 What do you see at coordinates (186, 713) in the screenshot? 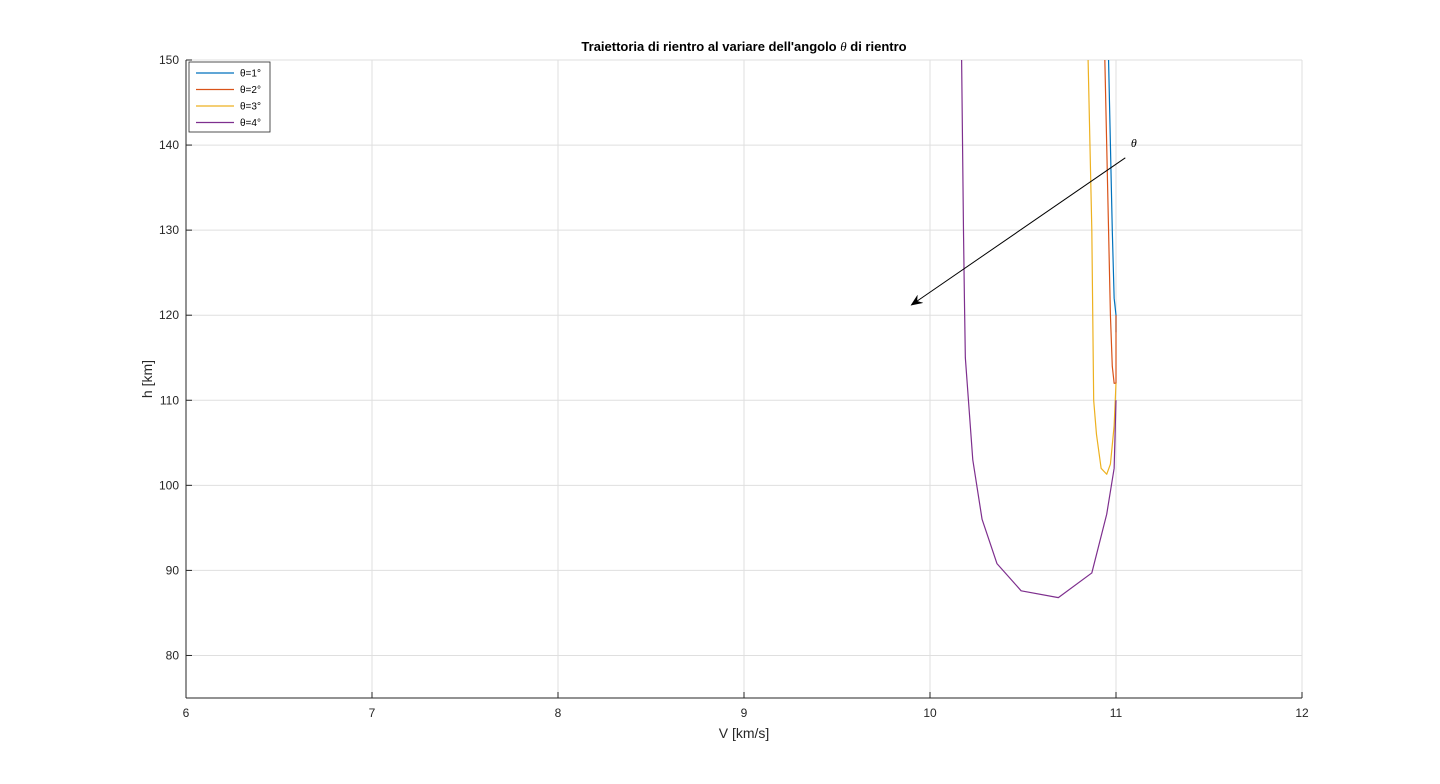
I see `x-tick-label: 6` at bounding box center [186, 713].